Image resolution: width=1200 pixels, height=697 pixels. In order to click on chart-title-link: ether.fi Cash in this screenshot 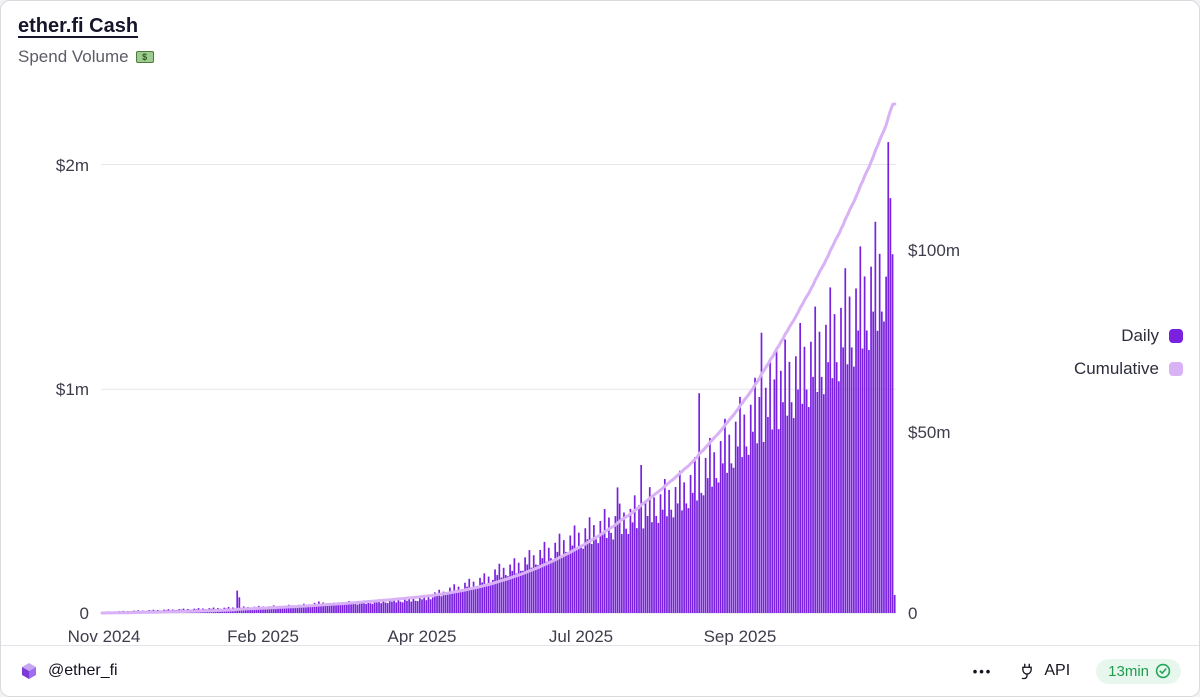, I will do `click(78, 26)`.